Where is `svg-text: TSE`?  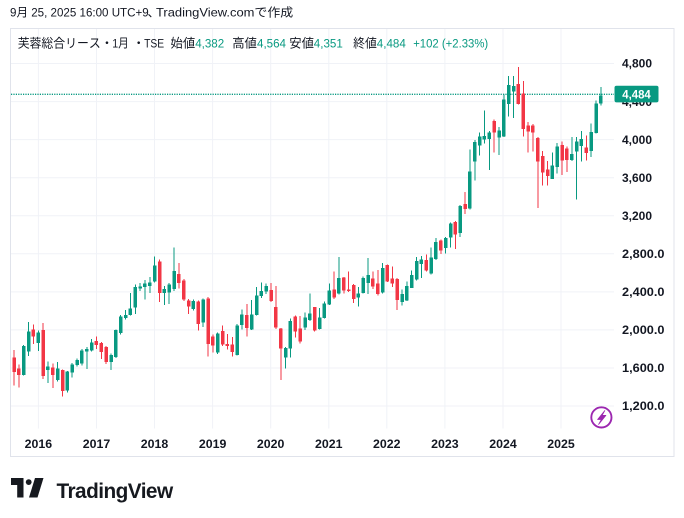
svg-text: TSE is located at coordinates (154, 44).